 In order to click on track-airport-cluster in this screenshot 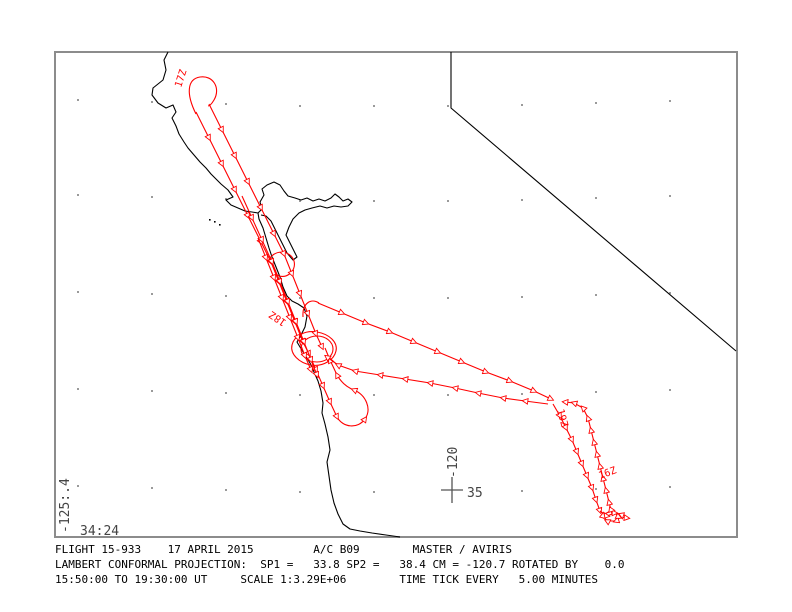, I will do `click(613, 515)`.